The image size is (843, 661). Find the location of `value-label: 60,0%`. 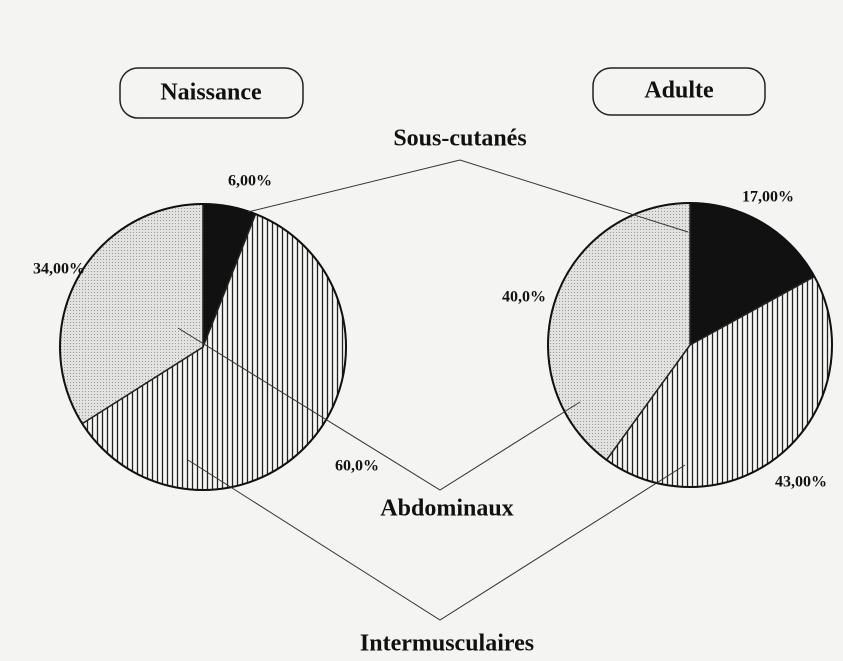

value-label: 60,0% is located at coordinates (357, 466).